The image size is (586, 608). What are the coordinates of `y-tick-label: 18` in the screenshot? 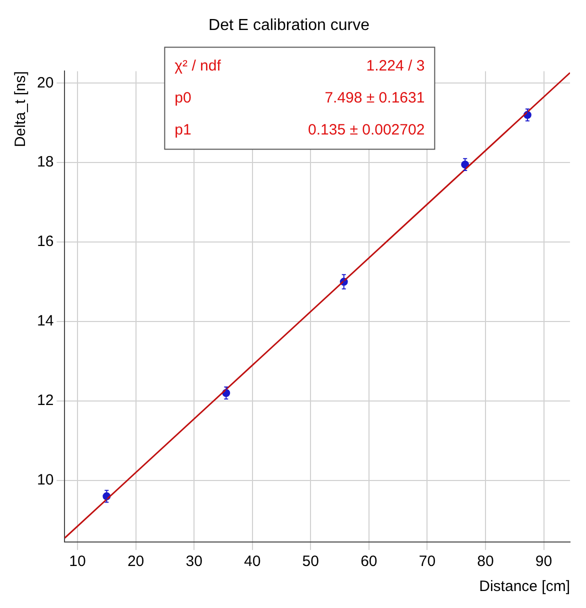 It's located at (45, 162).